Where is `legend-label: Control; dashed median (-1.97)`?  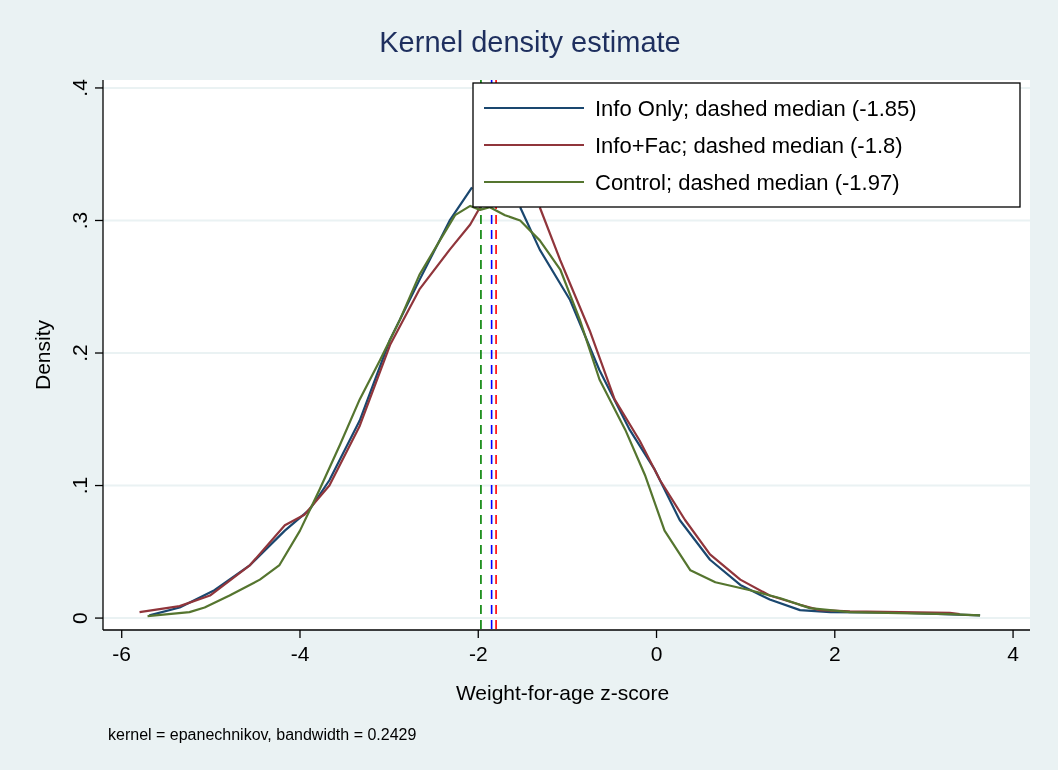 legend-label: Control; dashed median (-1.97) is located at coordinates (747, 182).